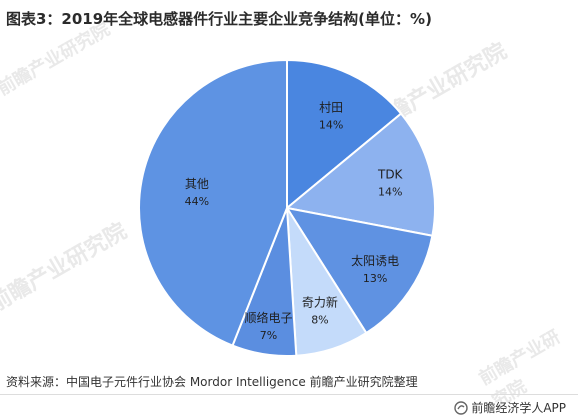 Image resolution: width=578 pixels, height=418 pixels. Describe the element at coordinates (375, 260) in the screenshot. I see `slice-label-2: 太阳诱电` at that location.